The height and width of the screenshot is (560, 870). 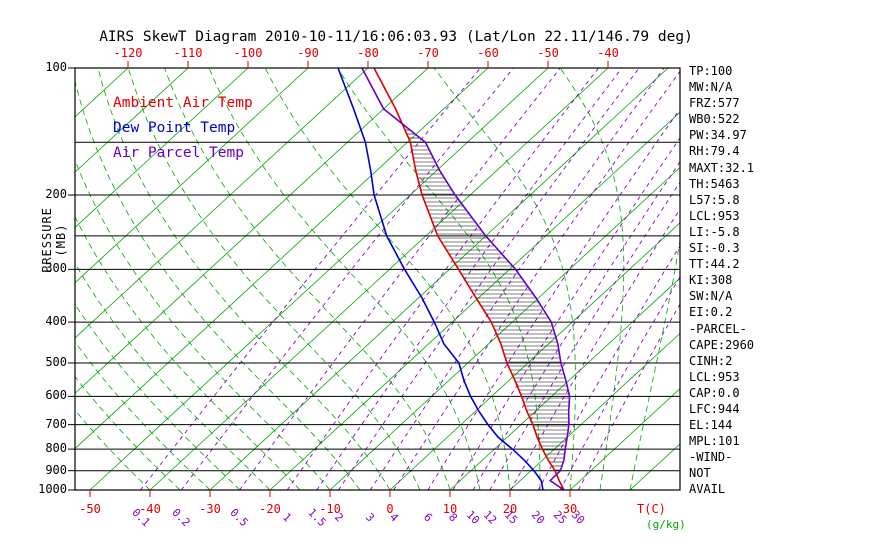 What do you see at coordinates (510, 509) in the screenshot?
I see `temp-bottom-tick-label: 20` at bounding box center [510, 509].